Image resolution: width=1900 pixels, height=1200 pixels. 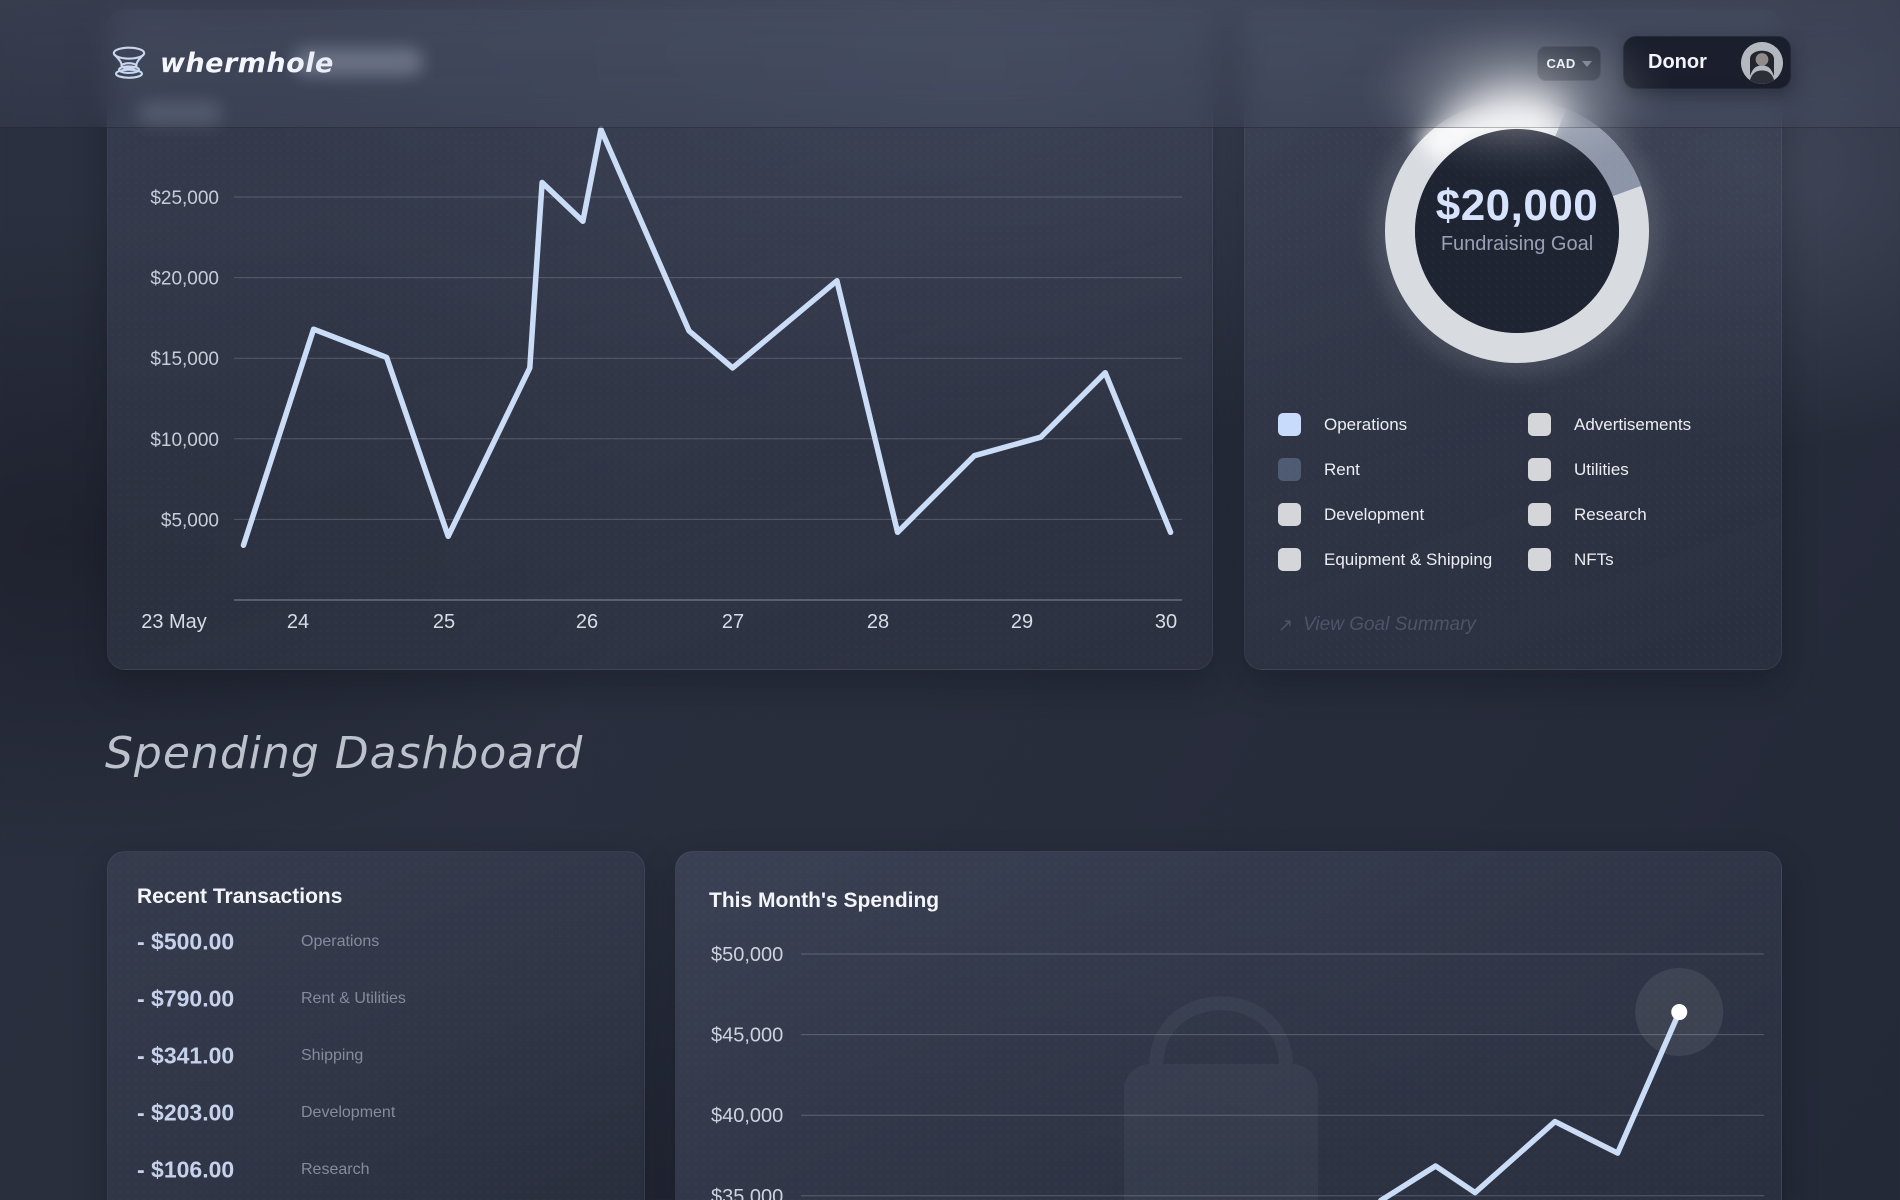 I want to click on svg-text: $35,000, so click(x=747, y=1193).